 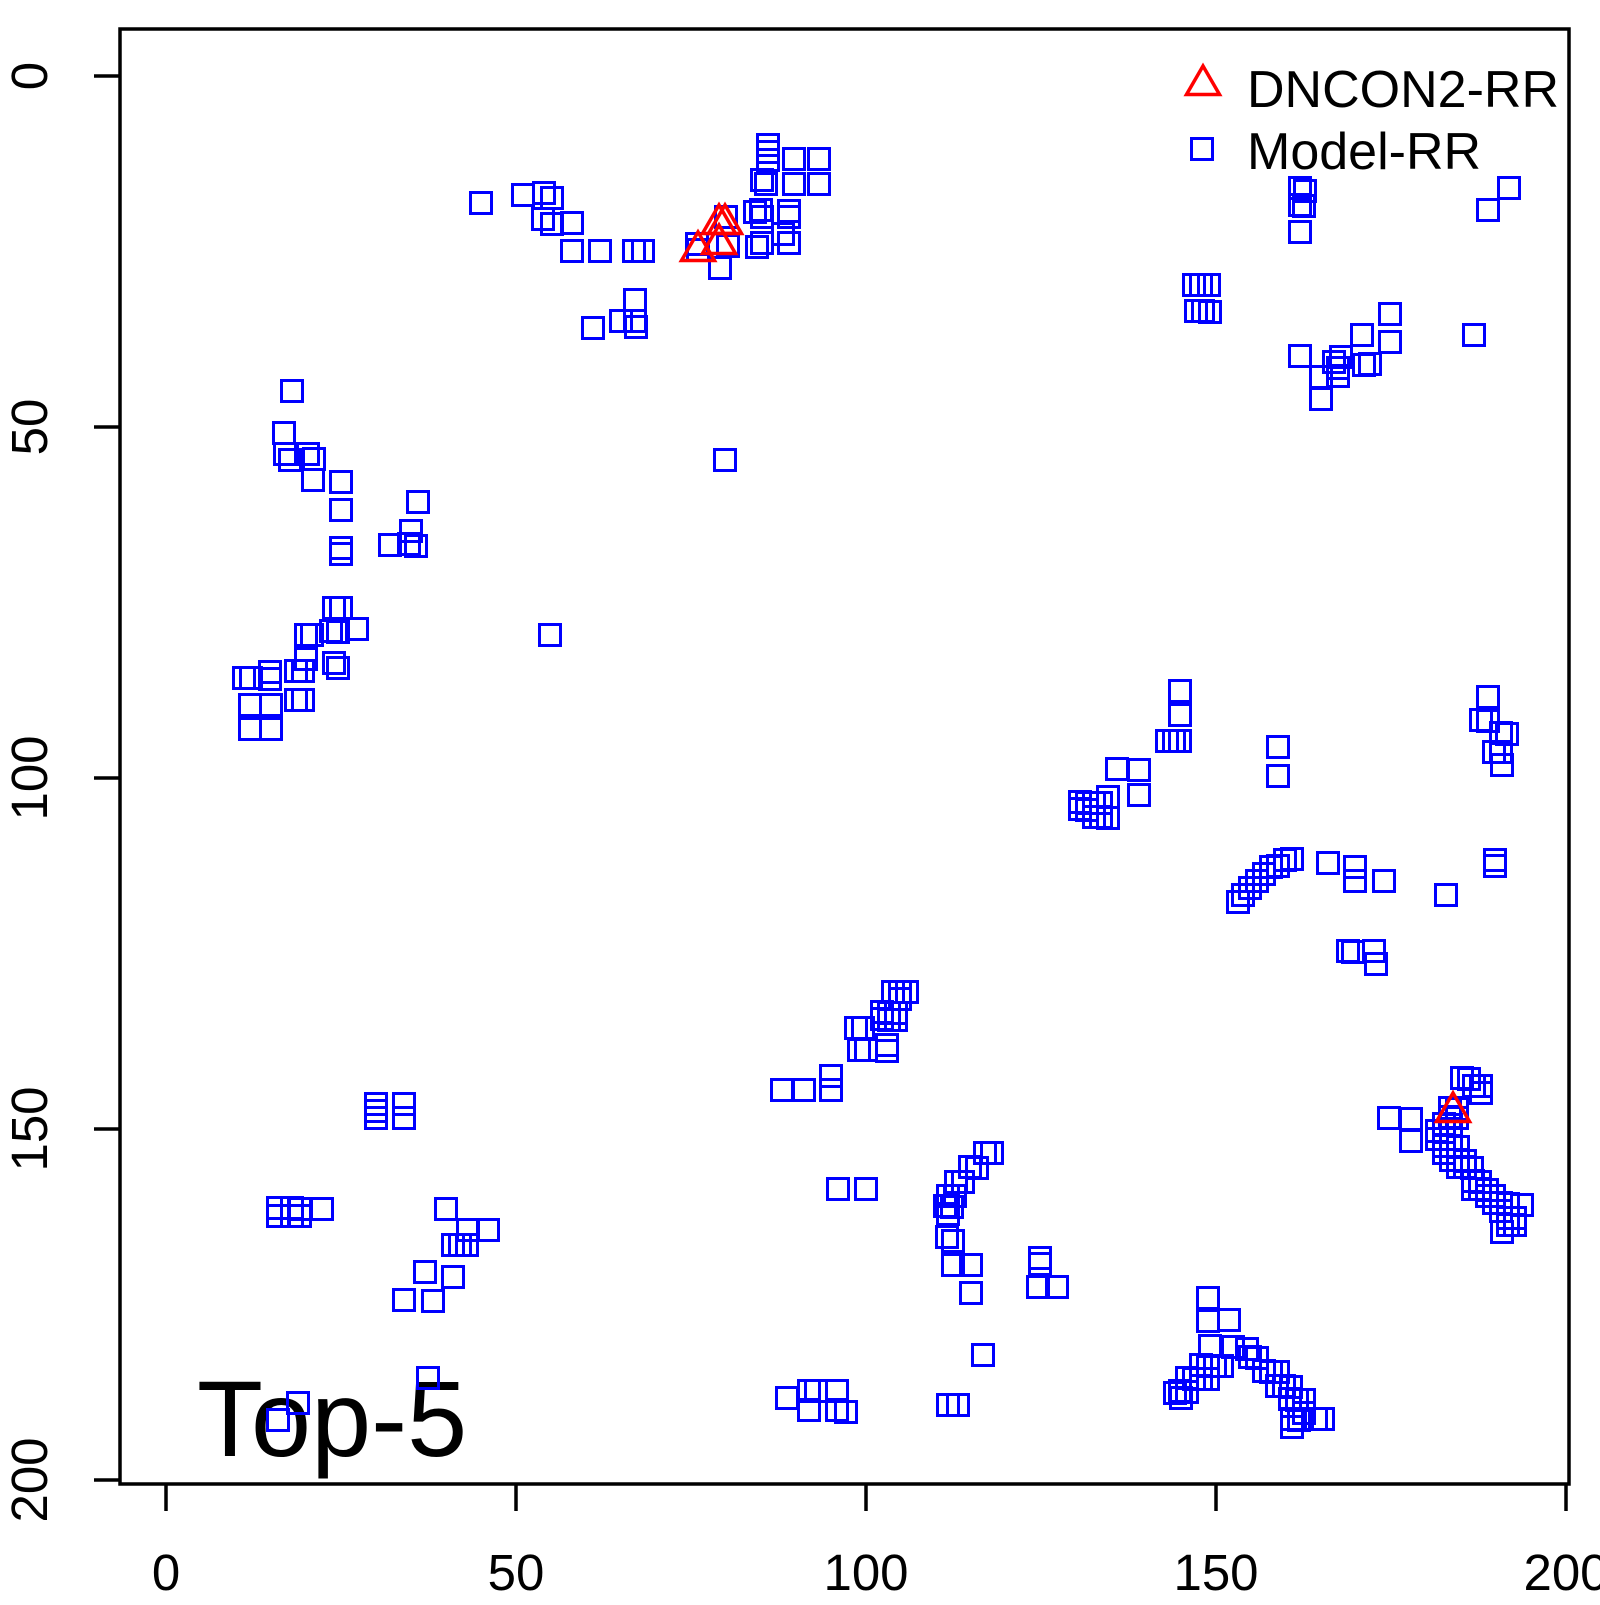 I want to click on svg-text: Model-RR, so click(x=1364, y=152).